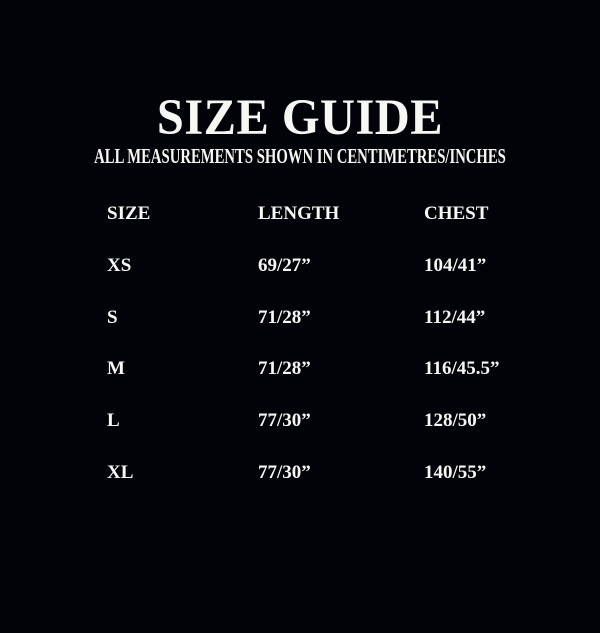 The width and height of the screenshot is (600, 633). I want to click on table-row-xl: XL 77/30” 140/55”, so click(300, 472).